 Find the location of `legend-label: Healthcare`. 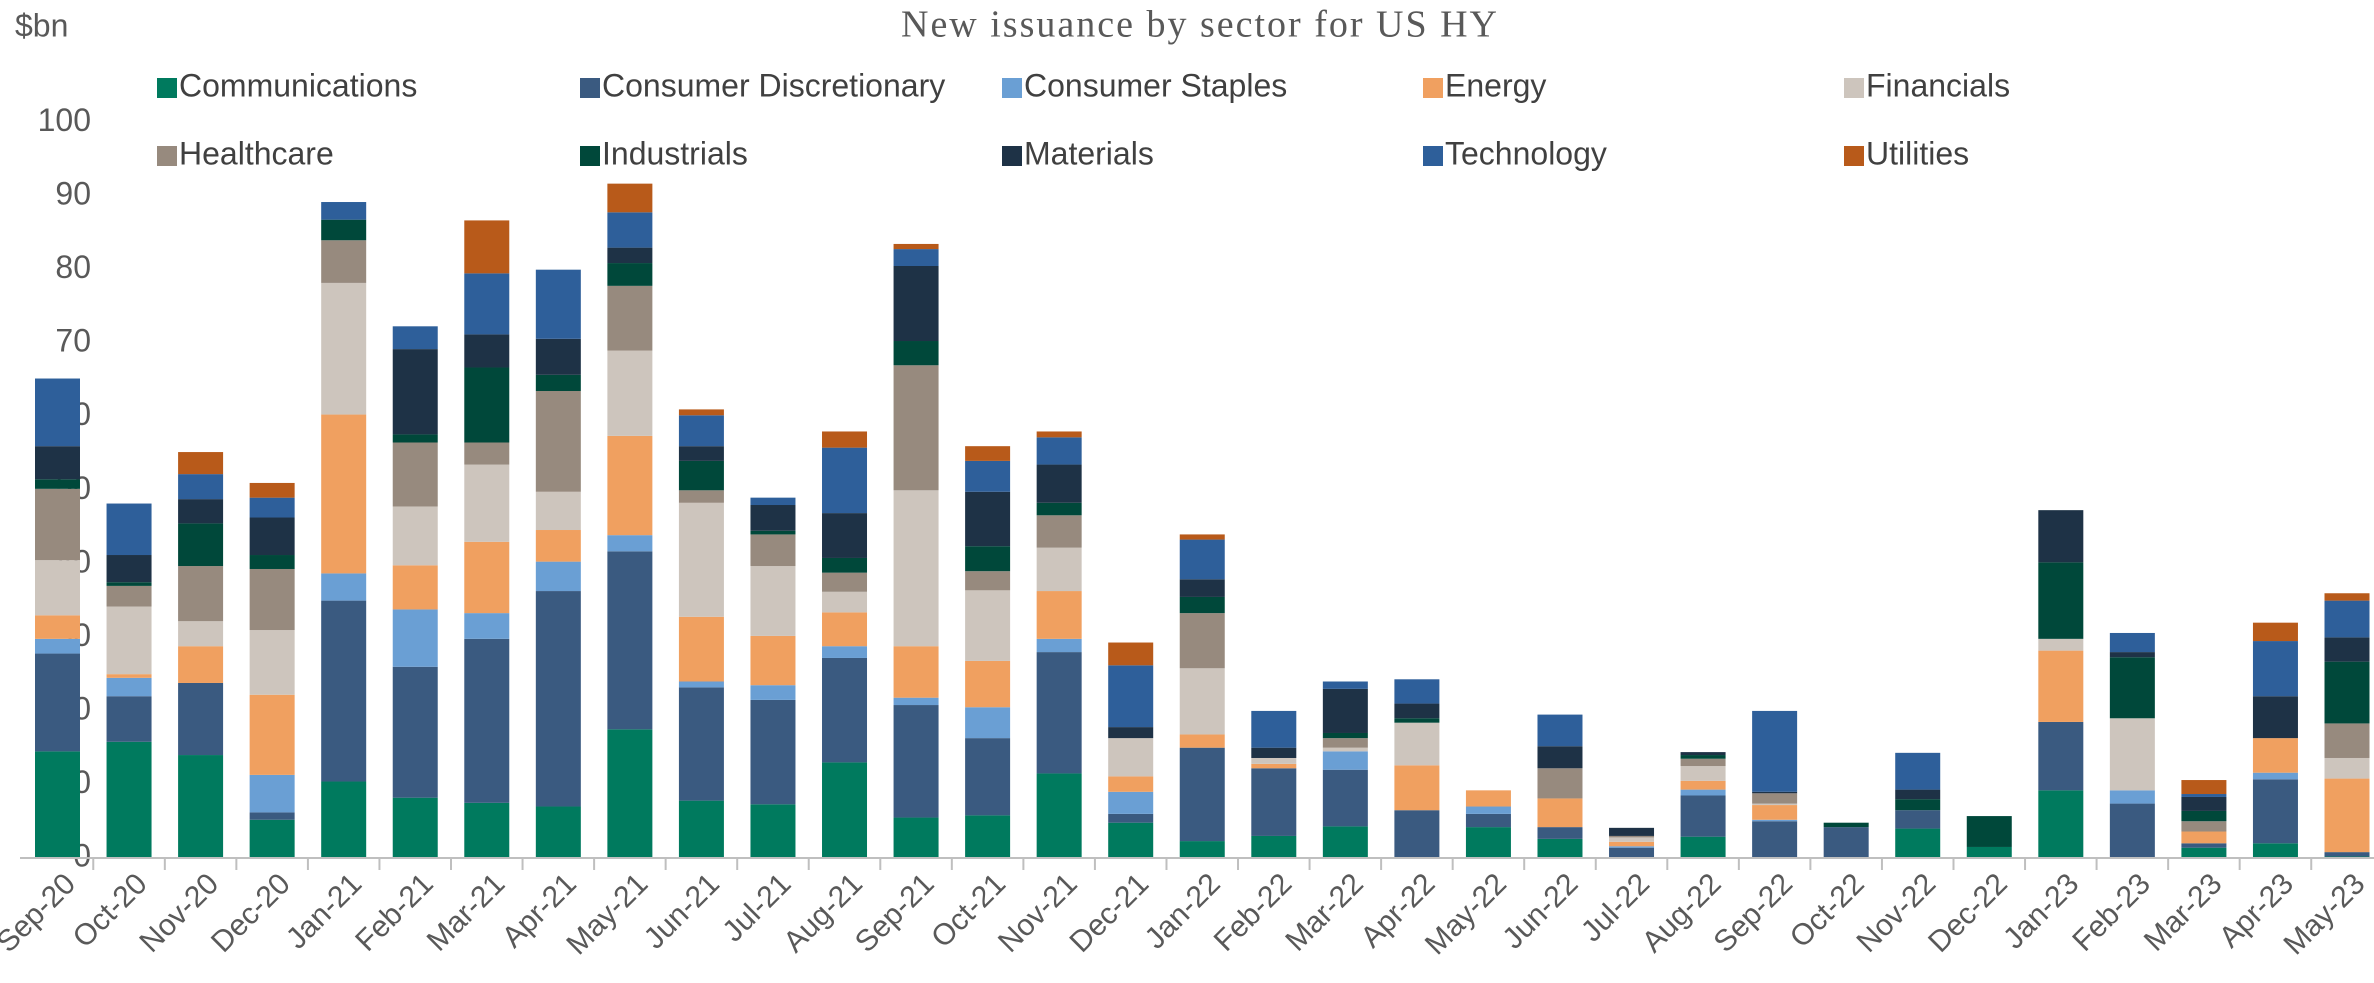

legend-label: Healthcare is located at coordinates (256, 153).